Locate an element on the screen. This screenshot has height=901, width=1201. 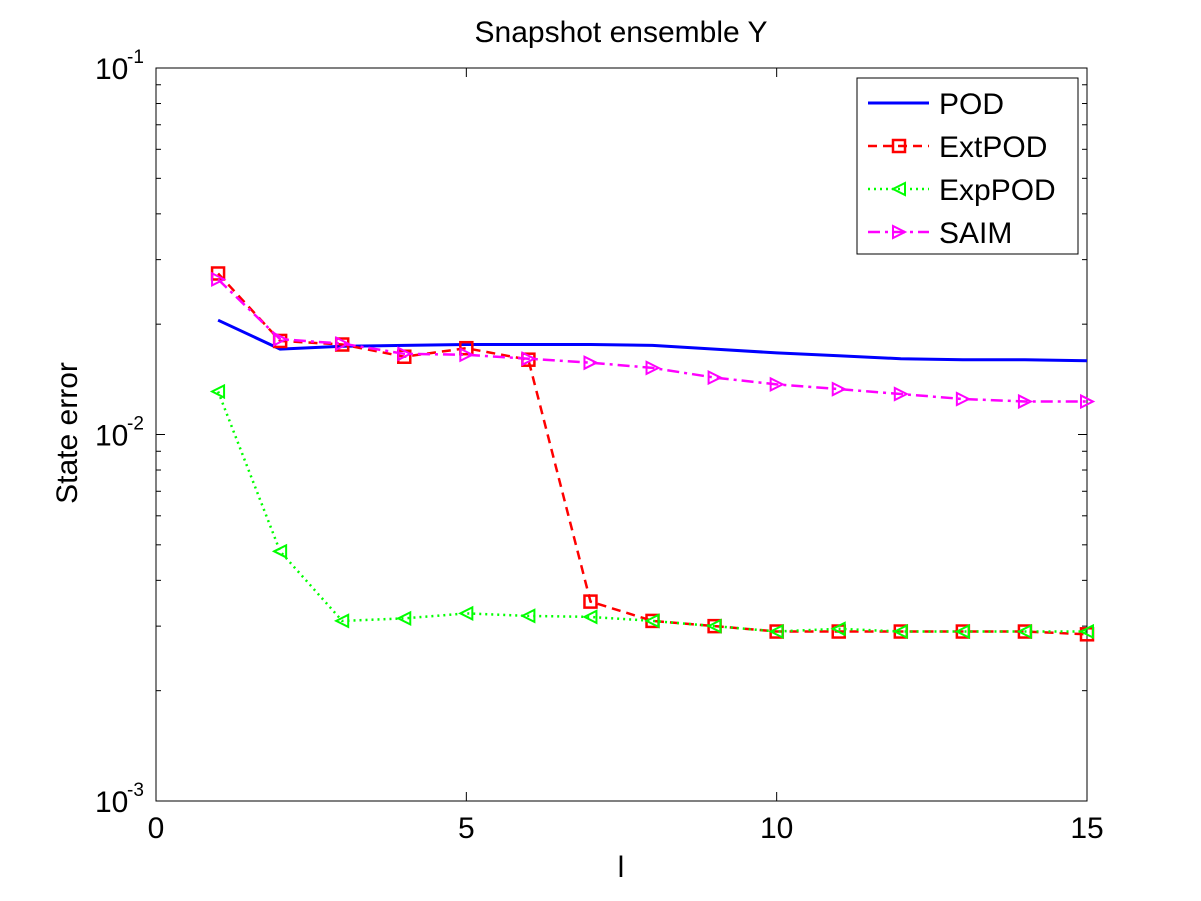
series-line-saim is located at coordinates (652, 340).